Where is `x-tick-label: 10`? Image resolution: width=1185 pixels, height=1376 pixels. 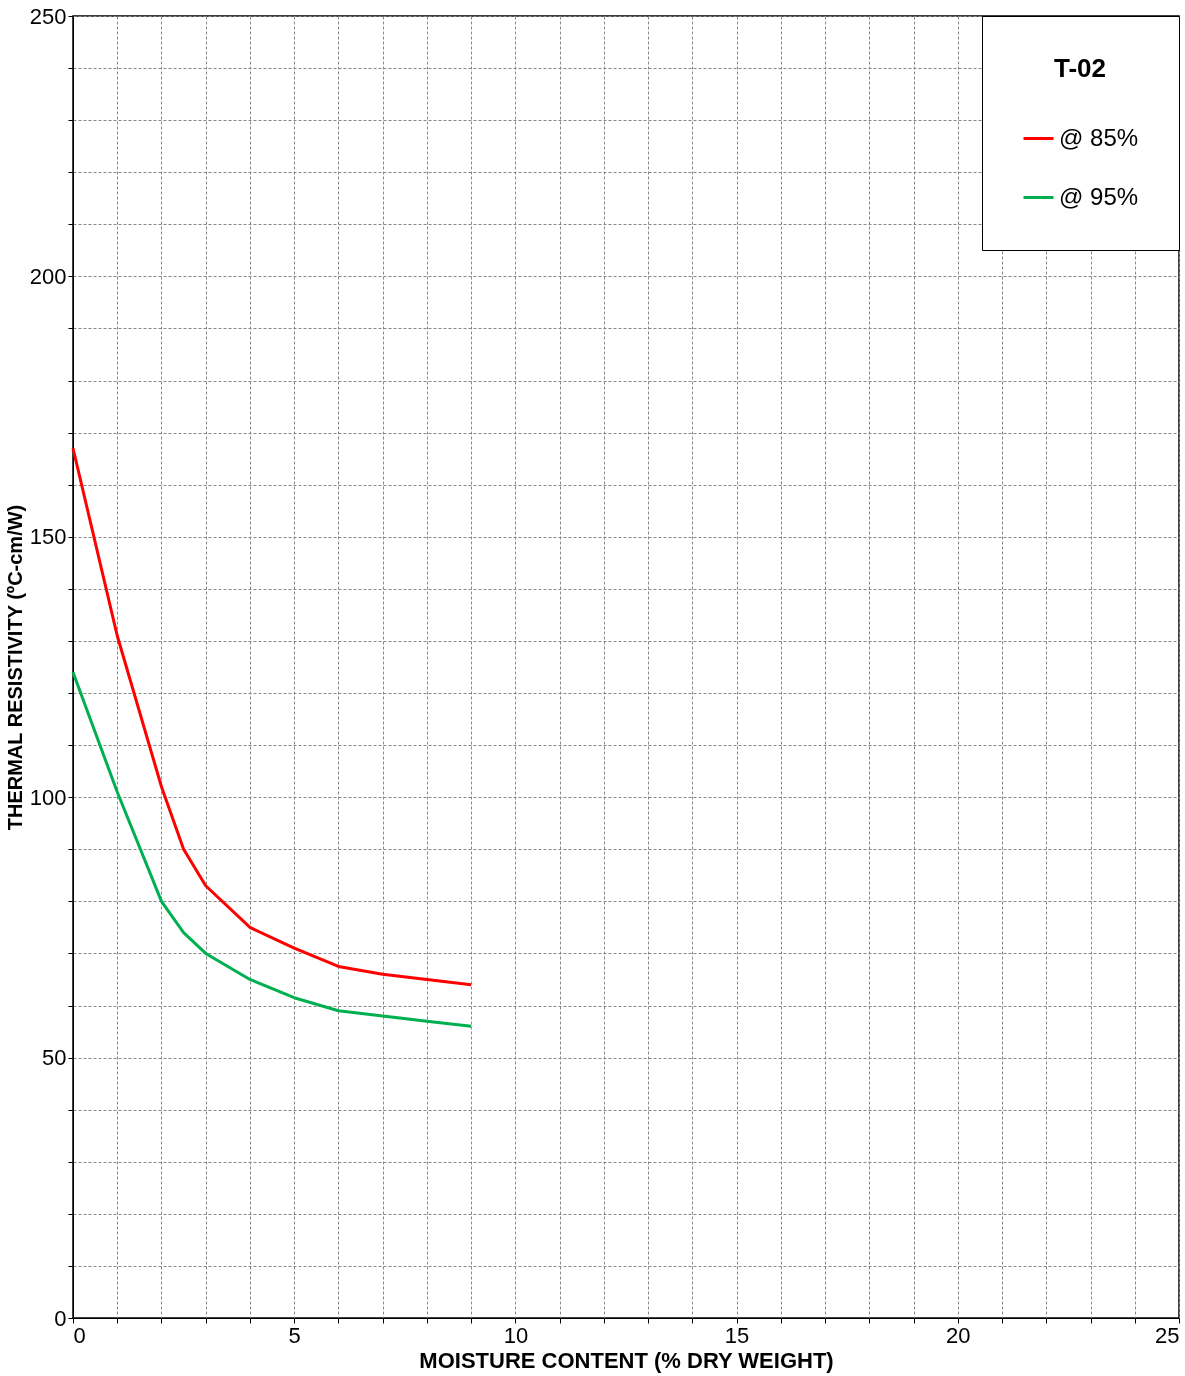
x-tick-label: 10 is located at coordinates (516, 1335).